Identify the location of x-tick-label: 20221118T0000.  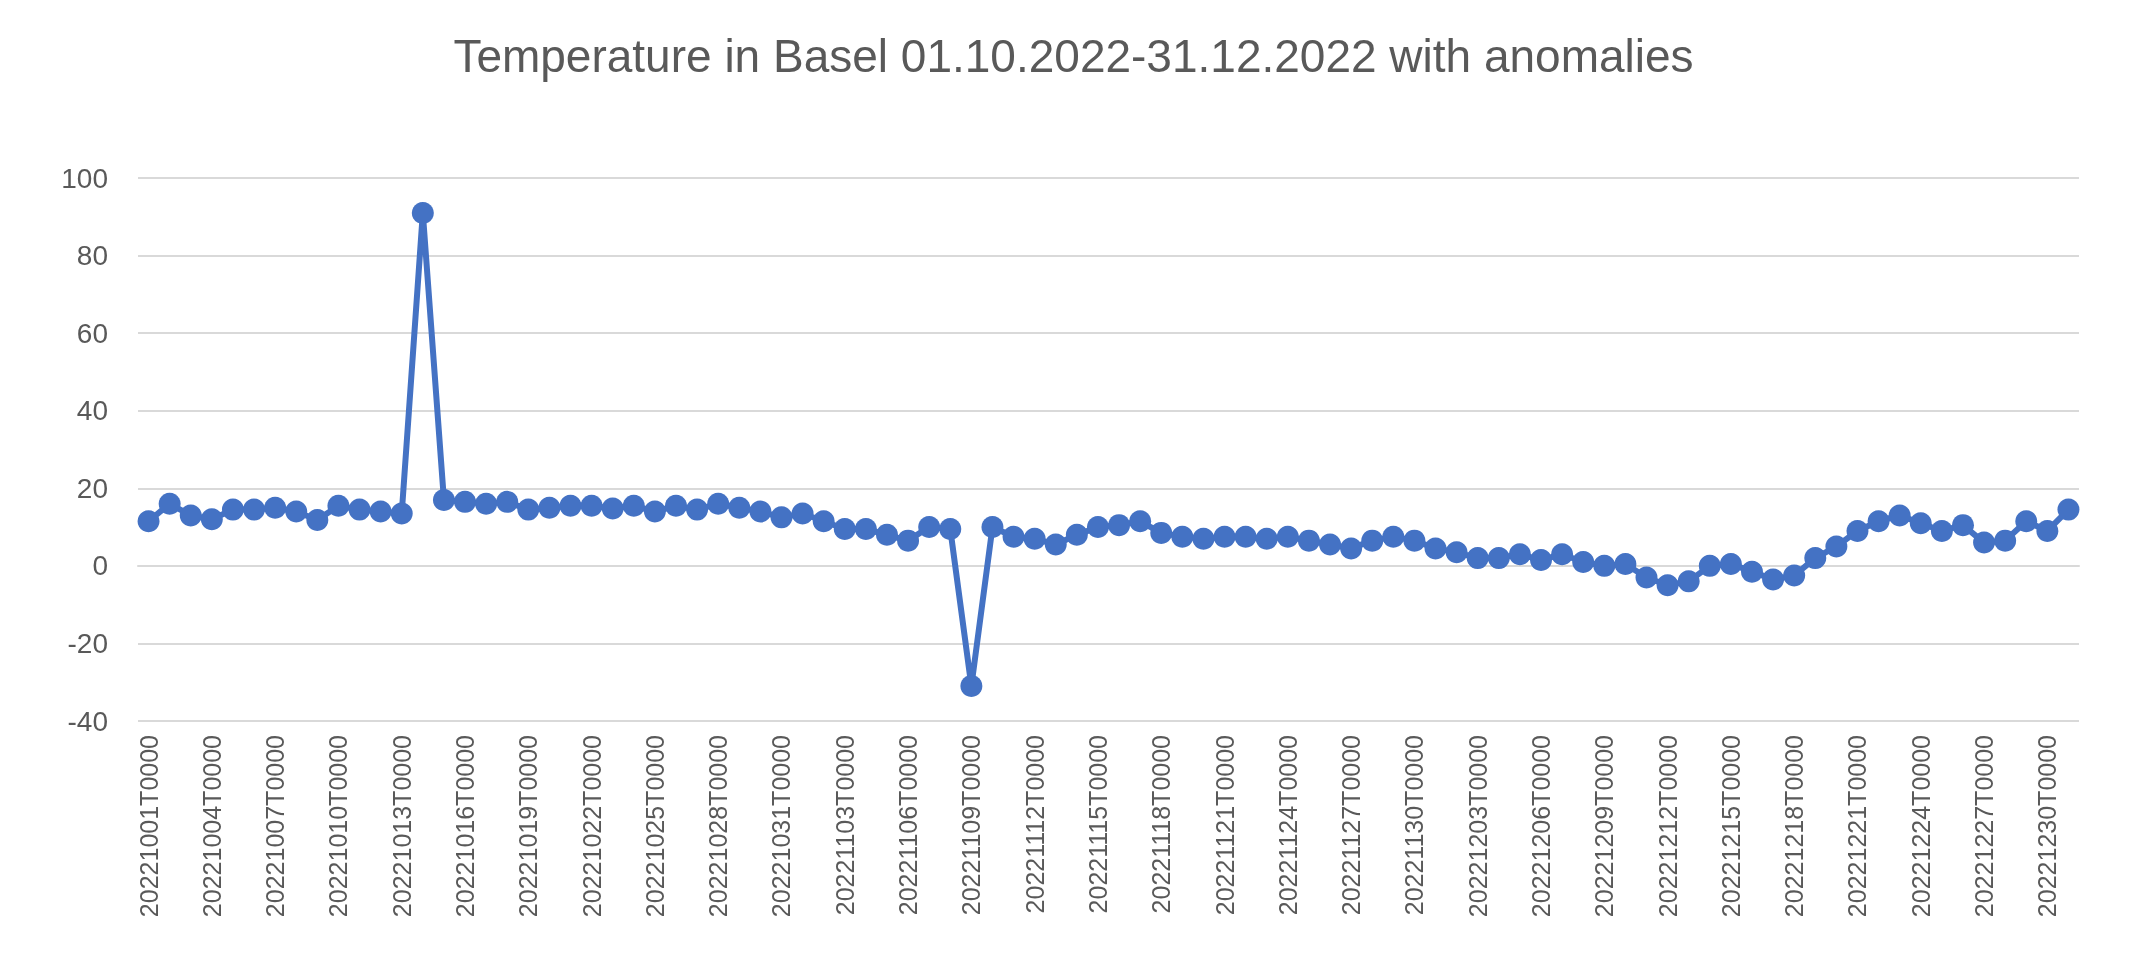
(1161, 824).